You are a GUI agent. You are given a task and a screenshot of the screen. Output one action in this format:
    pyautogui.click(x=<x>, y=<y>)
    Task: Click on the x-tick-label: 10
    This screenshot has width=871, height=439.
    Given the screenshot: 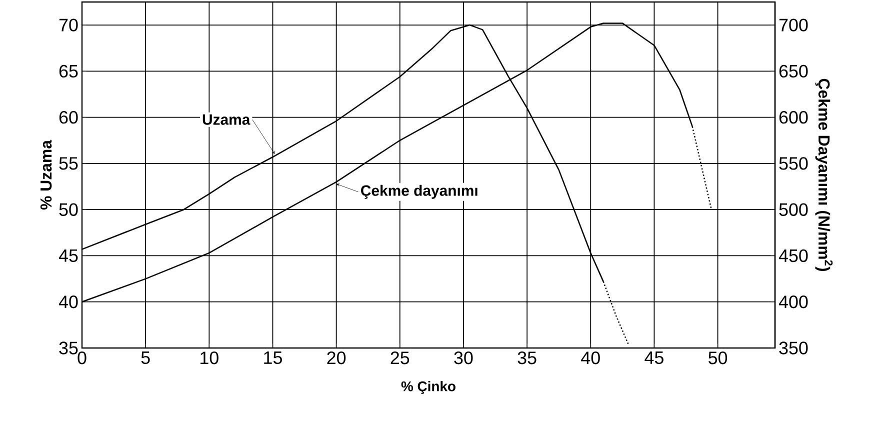 What is the action you would take?
    pyautogui.click(x=209, y=358)
    